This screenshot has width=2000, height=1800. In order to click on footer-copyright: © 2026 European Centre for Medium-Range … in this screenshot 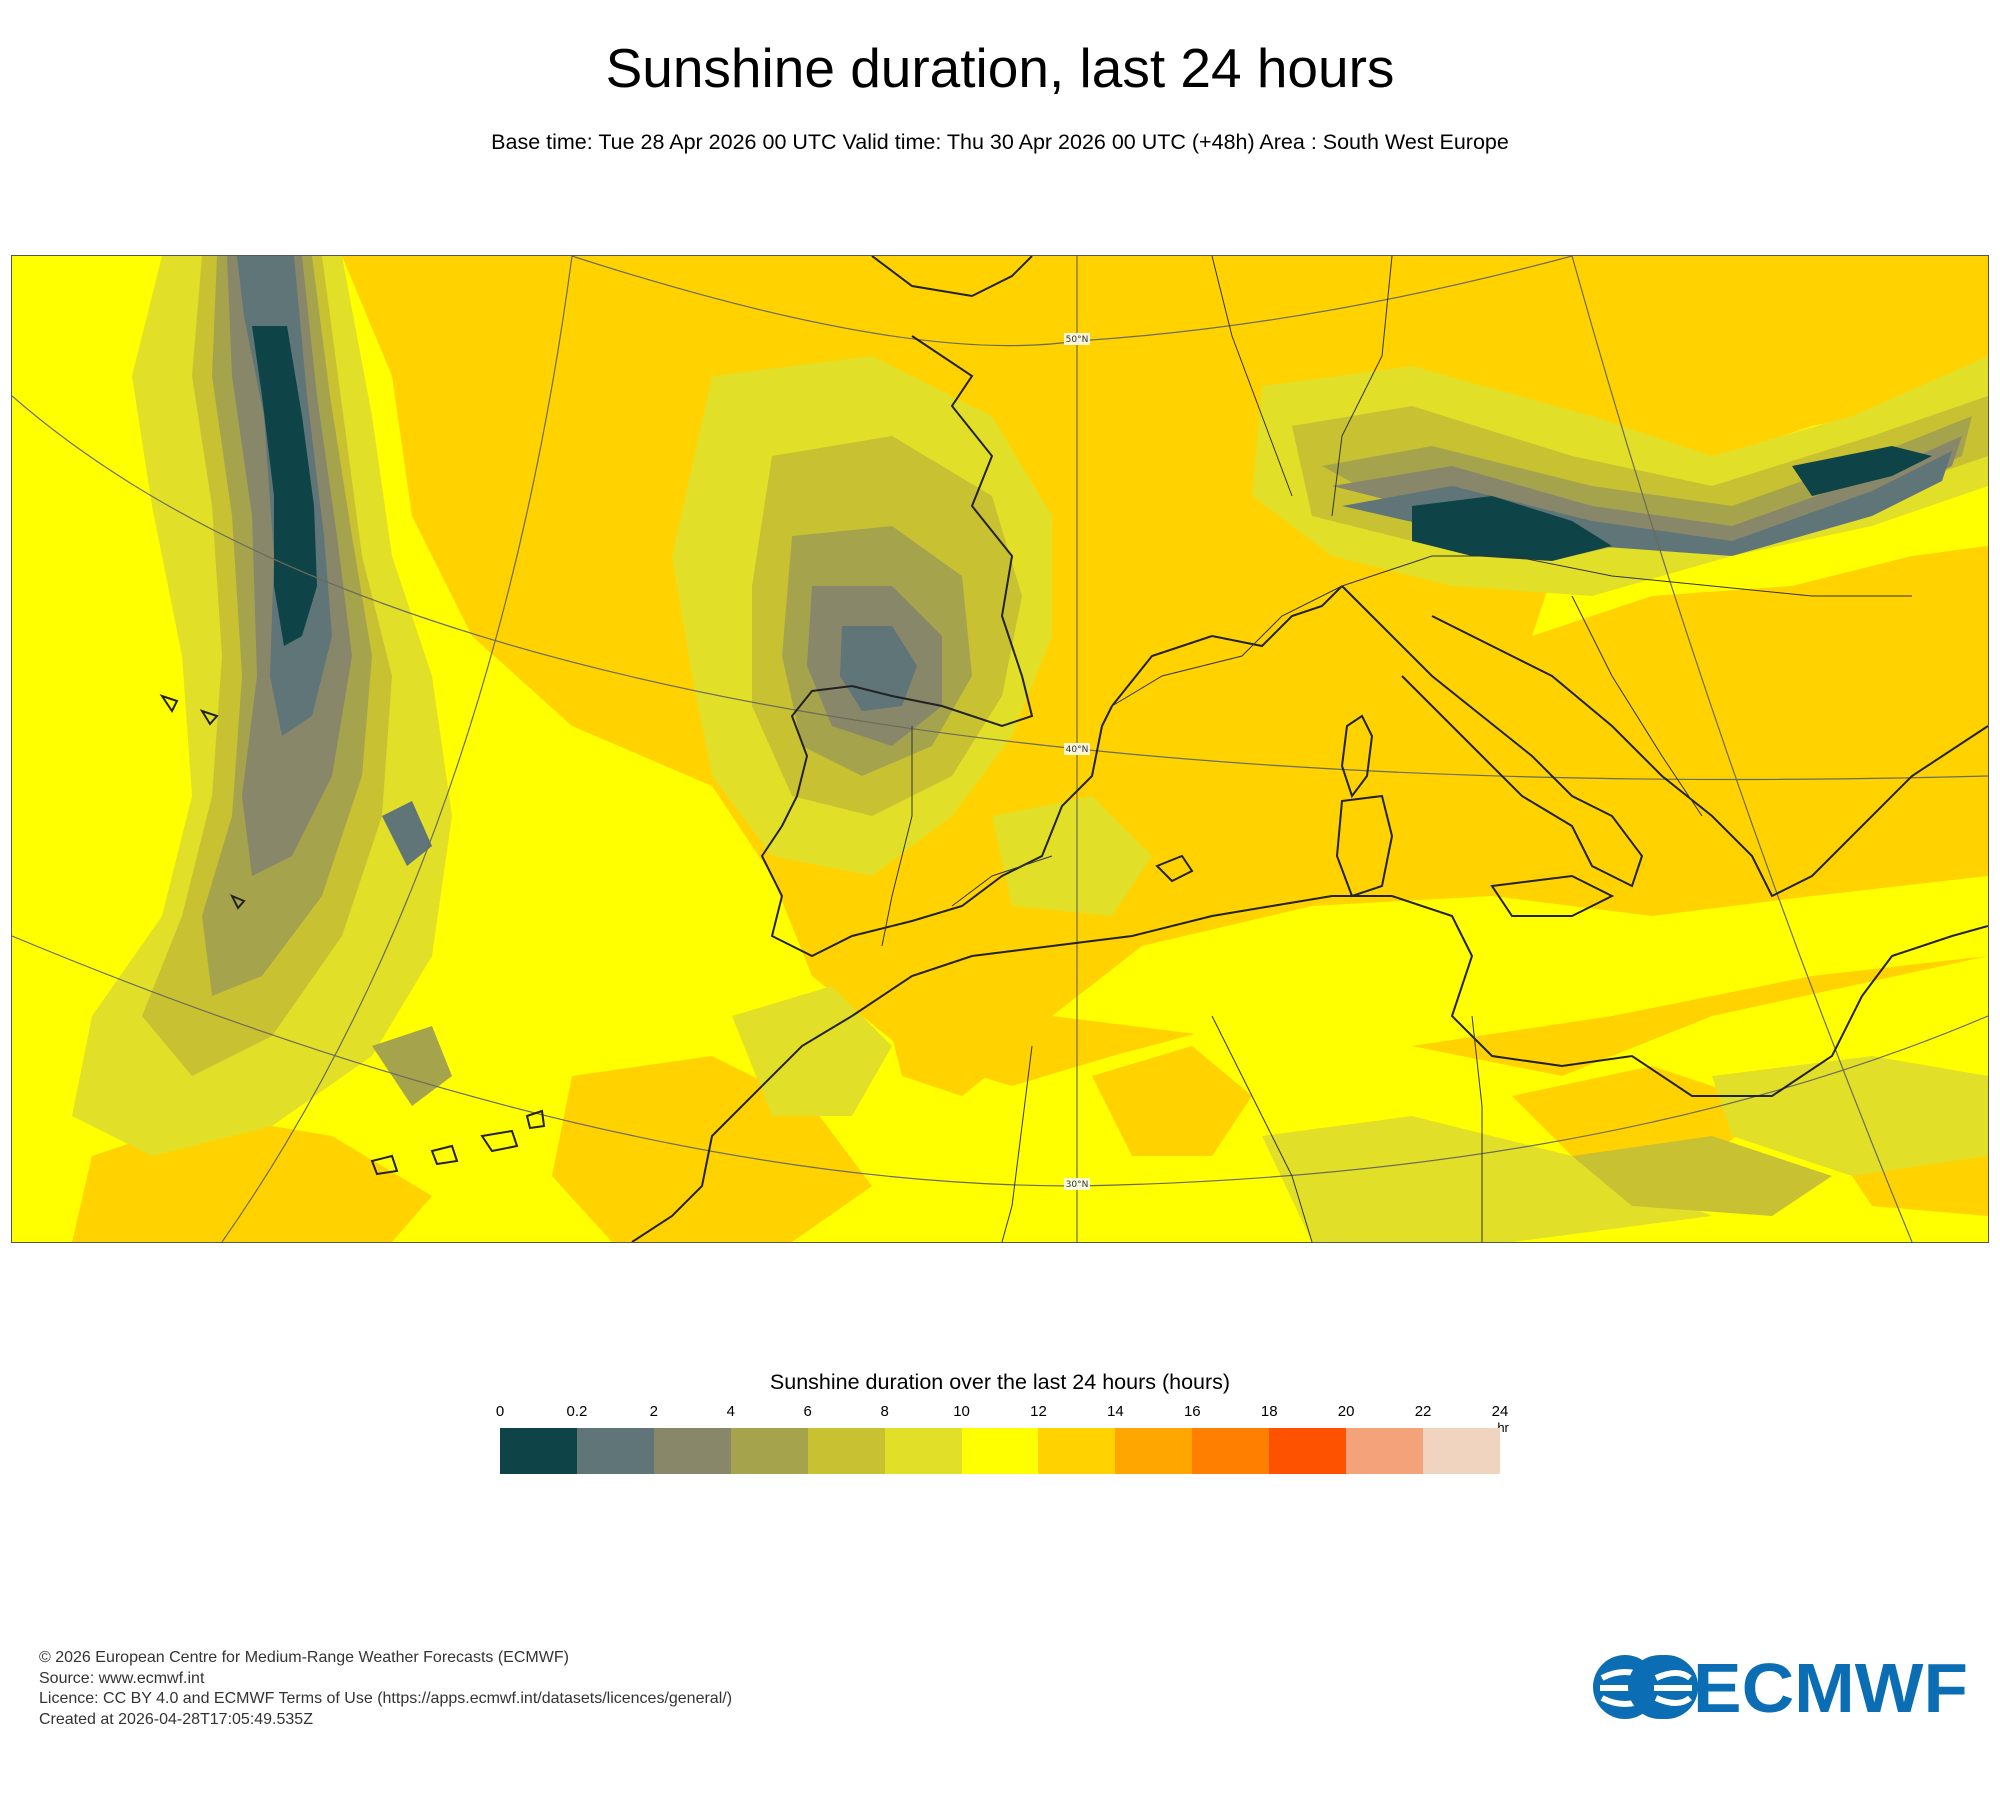, I will do `click(304, 1657)`.